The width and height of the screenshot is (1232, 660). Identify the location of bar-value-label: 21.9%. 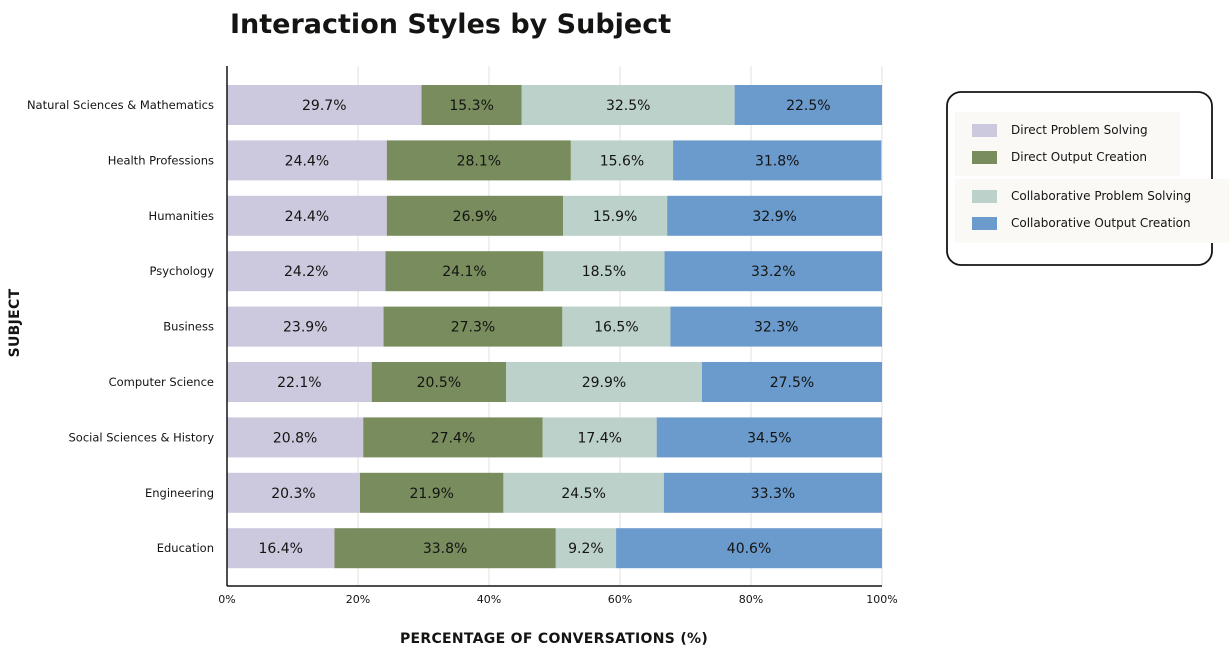
(431, 494).